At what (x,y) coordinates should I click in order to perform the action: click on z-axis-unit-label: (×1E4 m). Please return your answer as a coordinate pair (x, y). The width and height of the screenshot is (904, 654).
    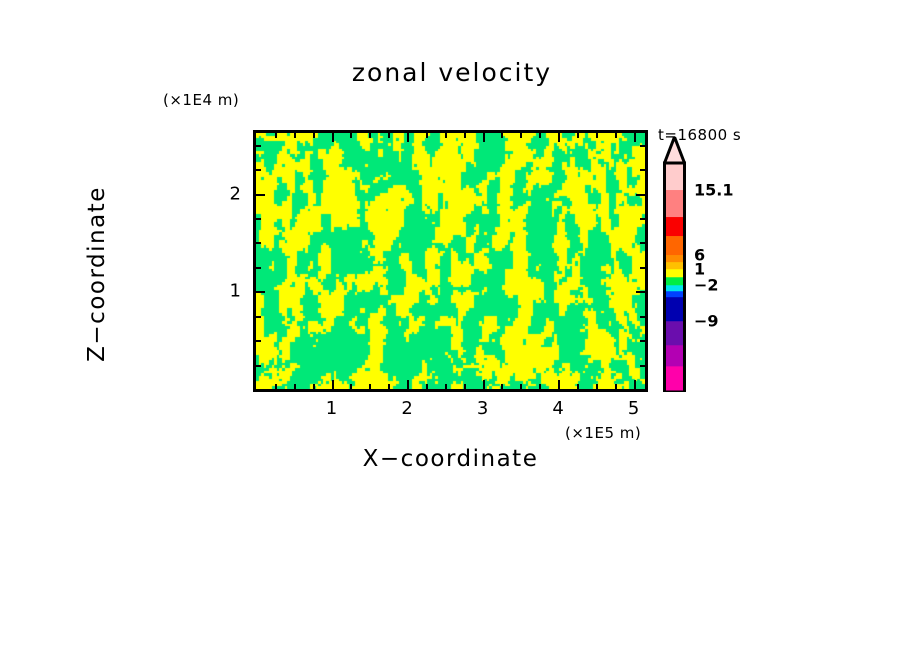
    Looking at the image, I should click on (201, 100).